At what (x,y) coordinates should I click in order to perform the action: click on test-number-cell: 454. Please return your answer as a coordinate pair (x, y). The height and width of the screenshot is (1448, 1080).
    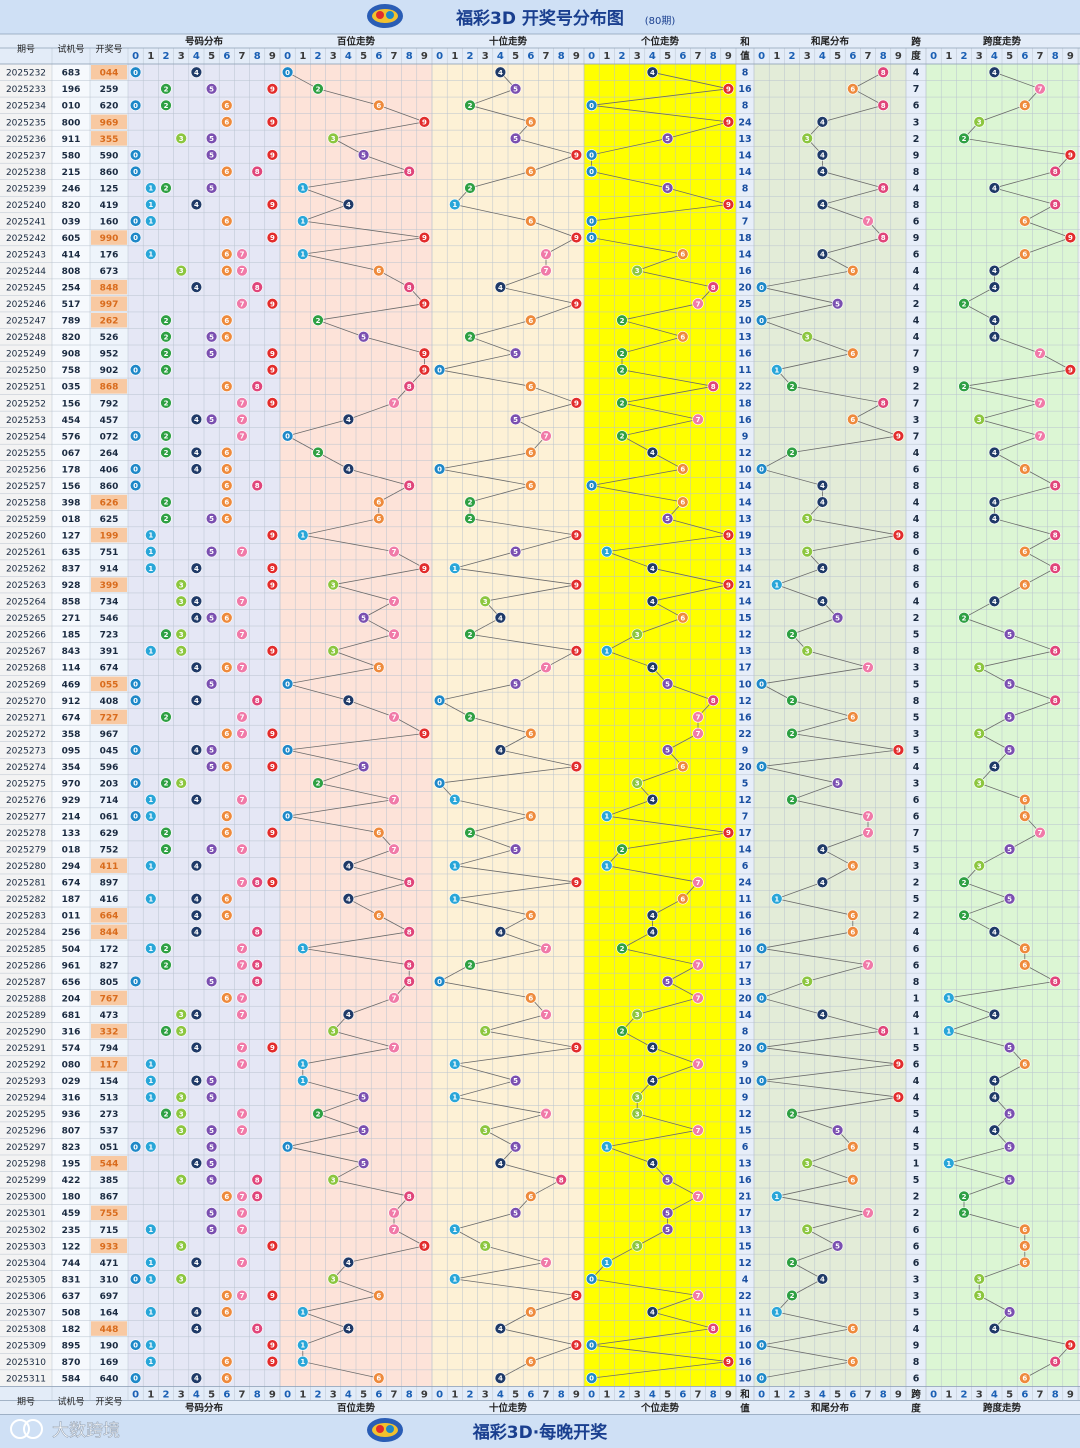
    Looking at the image, I should click on (71, 421).